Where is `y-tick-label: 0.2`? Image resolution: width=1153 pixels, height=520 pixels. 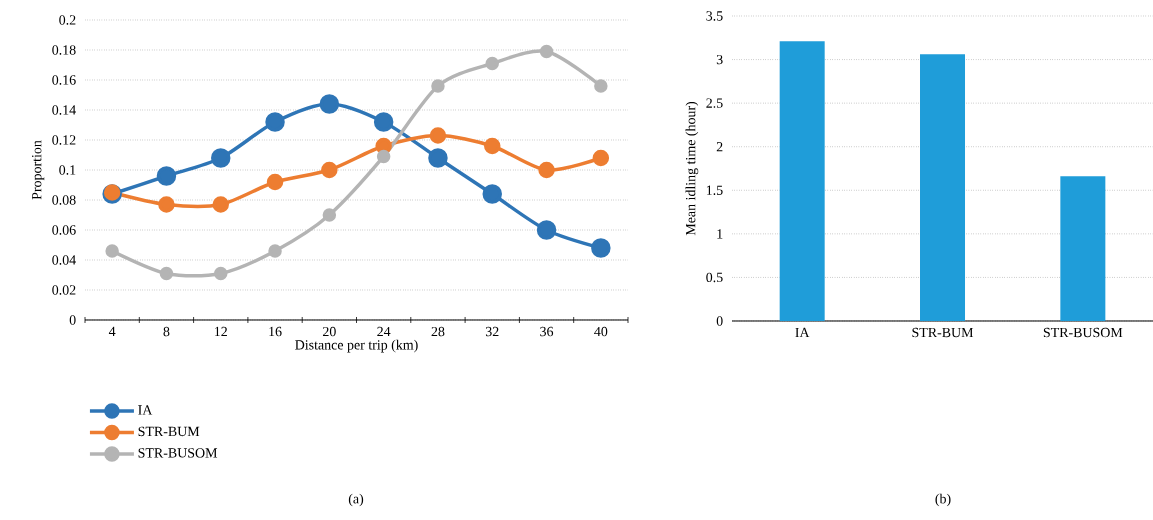
y-tick-label: 0.2 is located at coordinates (67, 20).